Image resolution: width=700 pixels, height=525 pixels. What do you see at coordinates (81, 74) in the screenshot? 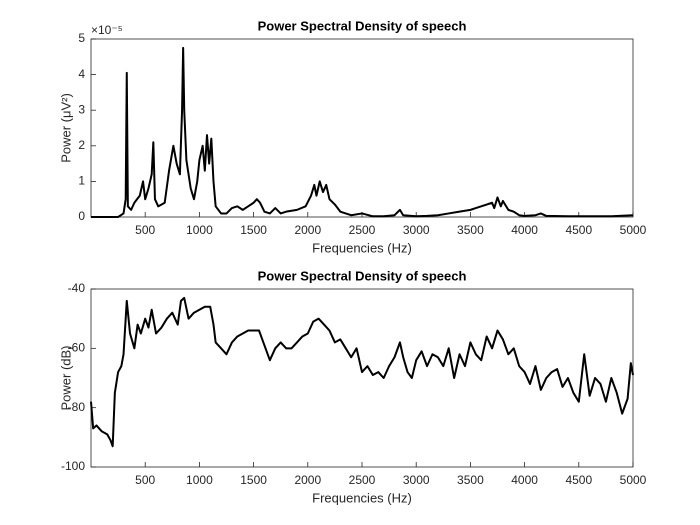
I see `y-tick-label: 4` at bounding box center [81, 74].